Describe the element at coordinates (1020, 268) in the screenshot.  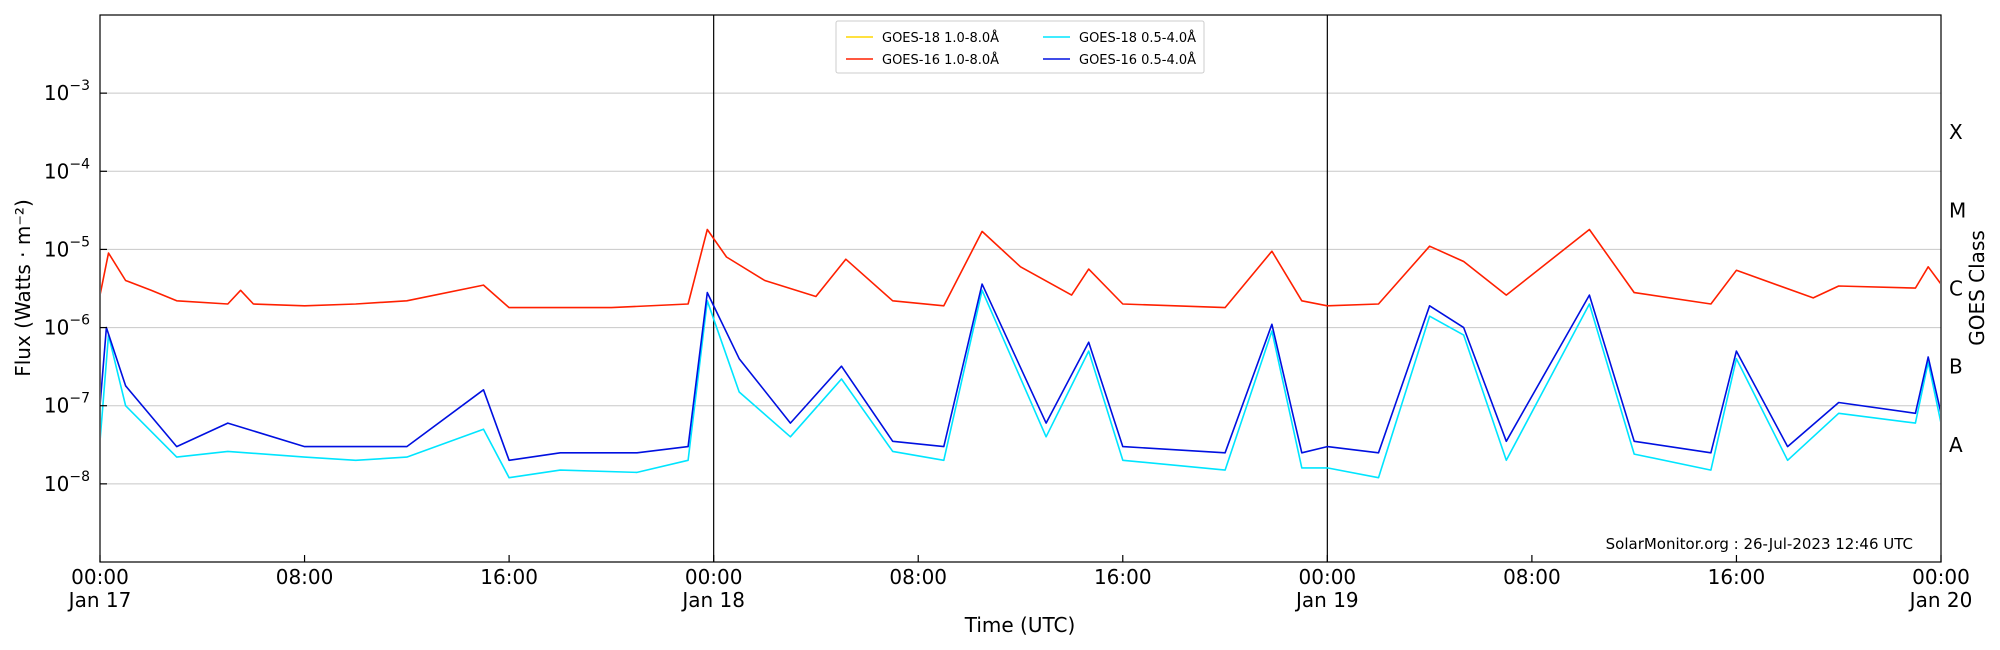
I see `series-line` at that location.